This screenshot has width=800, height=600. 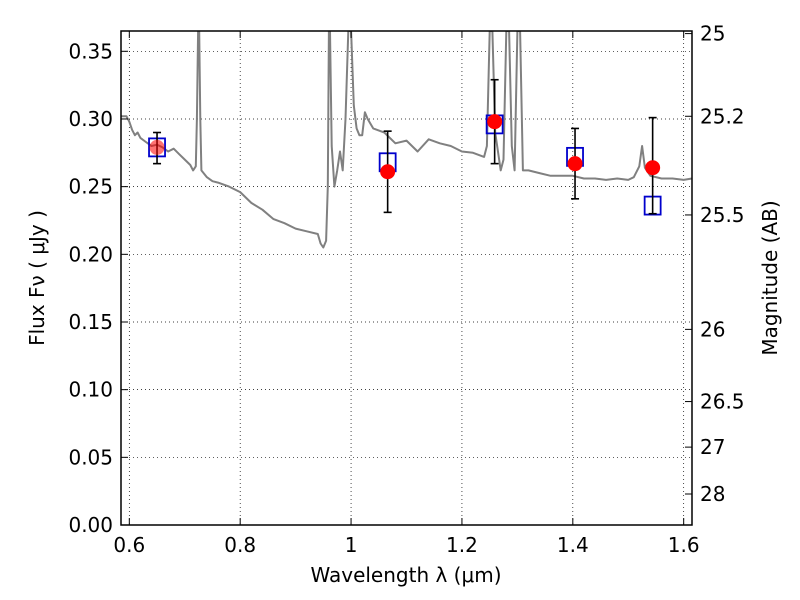 What do you see at coordinates (712, 447) in the screenshot?
I see `mag-tick-label: 27` at bounding box center [712, 447].